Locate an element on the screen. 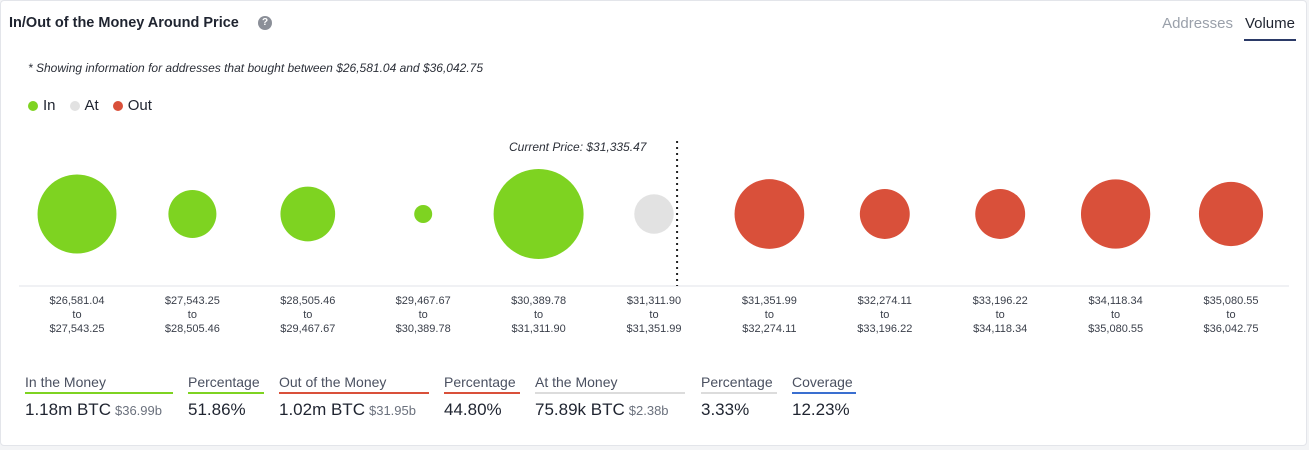 Image resolution: width=1309 pixels, height=450 pixels. card-title: In/Out of the Money Around Price is located at coordinates (124, 23).